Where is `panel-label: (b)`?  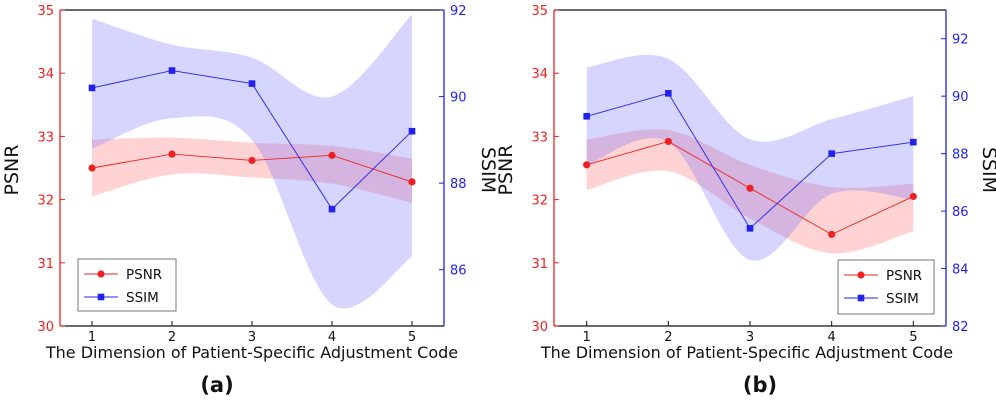 panel-label: (b) is located at coordinates (760, 385).